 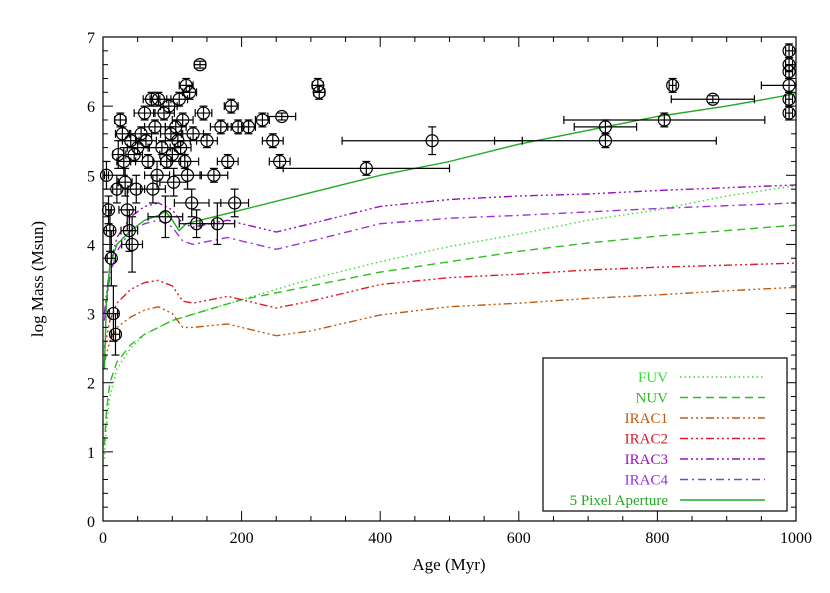 What do you see at coordinates (450, 324) in the screenshot?
I see `series-line-irac1` at bounding box center [450, 324].